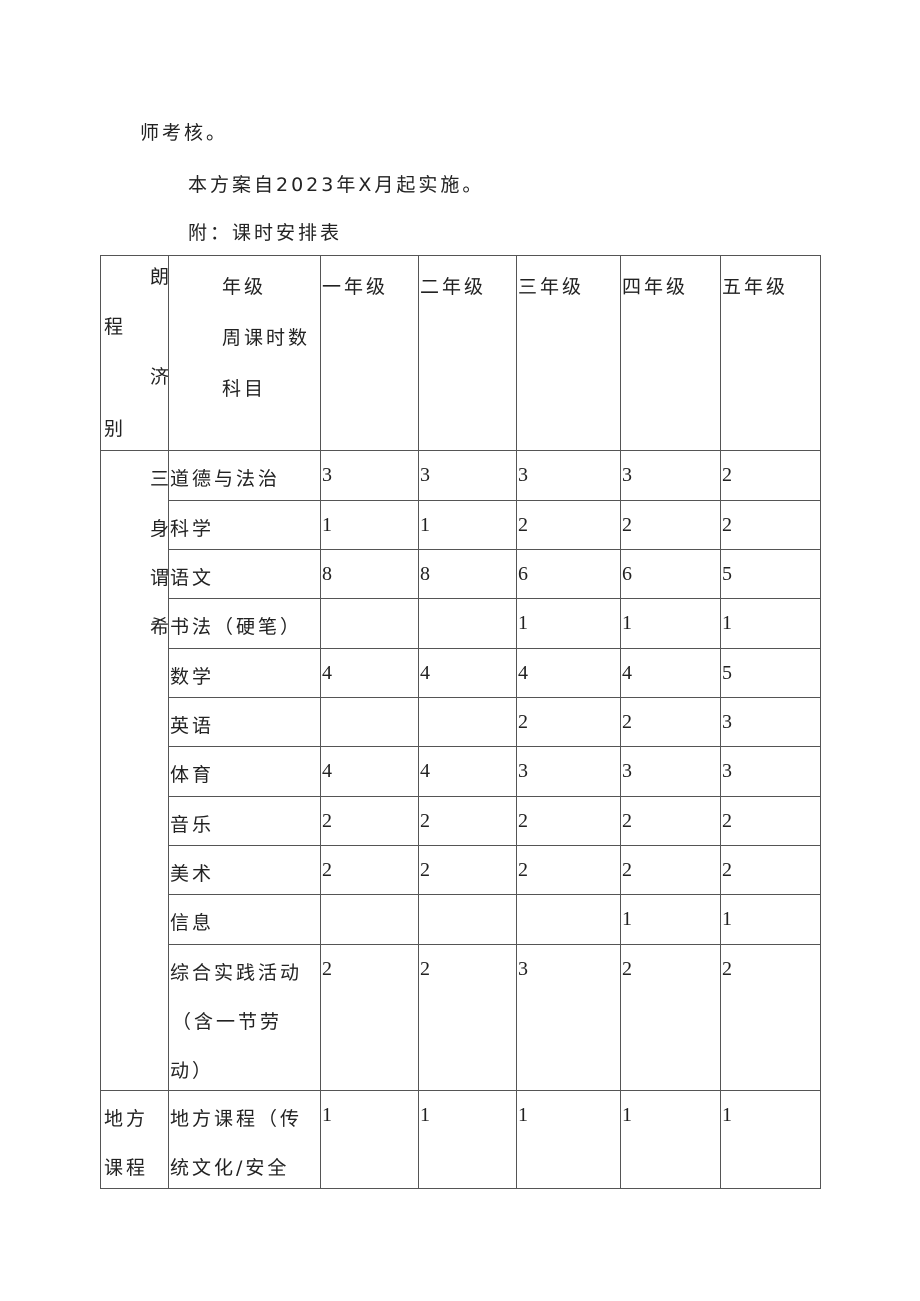 This screenshot has width=920, height=1301. I want to click on paragraph: 师考核。, so click(184, 133).